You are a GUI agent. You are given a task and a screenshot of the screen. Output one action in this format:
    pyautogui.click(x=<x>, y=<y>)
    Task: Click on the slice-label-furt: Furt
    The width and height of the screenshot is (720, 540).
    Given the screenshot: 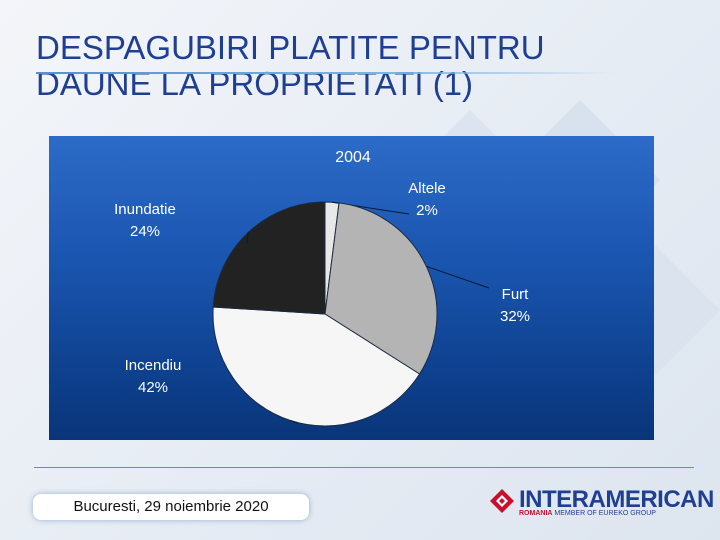 What is the action you would take?
    pyautogui.click(x=516, y=294)
    